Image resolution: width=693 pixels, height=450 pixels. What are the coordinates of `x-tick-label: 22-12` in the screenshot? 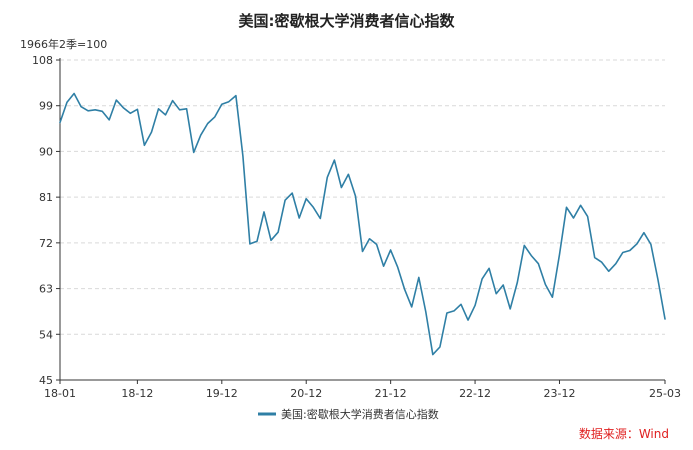 It's located at (475, 393).